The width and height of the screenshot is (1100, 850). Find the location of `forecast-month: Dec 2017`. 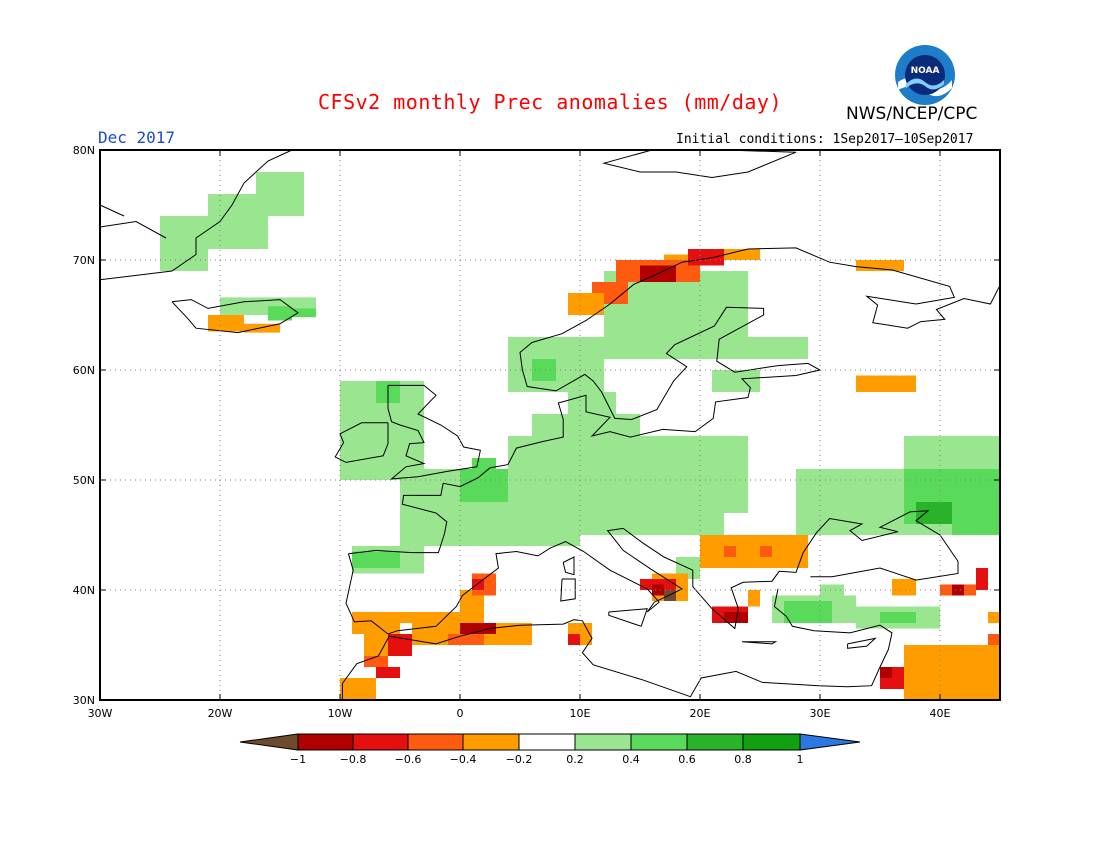

forecast-month: Dec 2017 is located at coordinates (137, 137).